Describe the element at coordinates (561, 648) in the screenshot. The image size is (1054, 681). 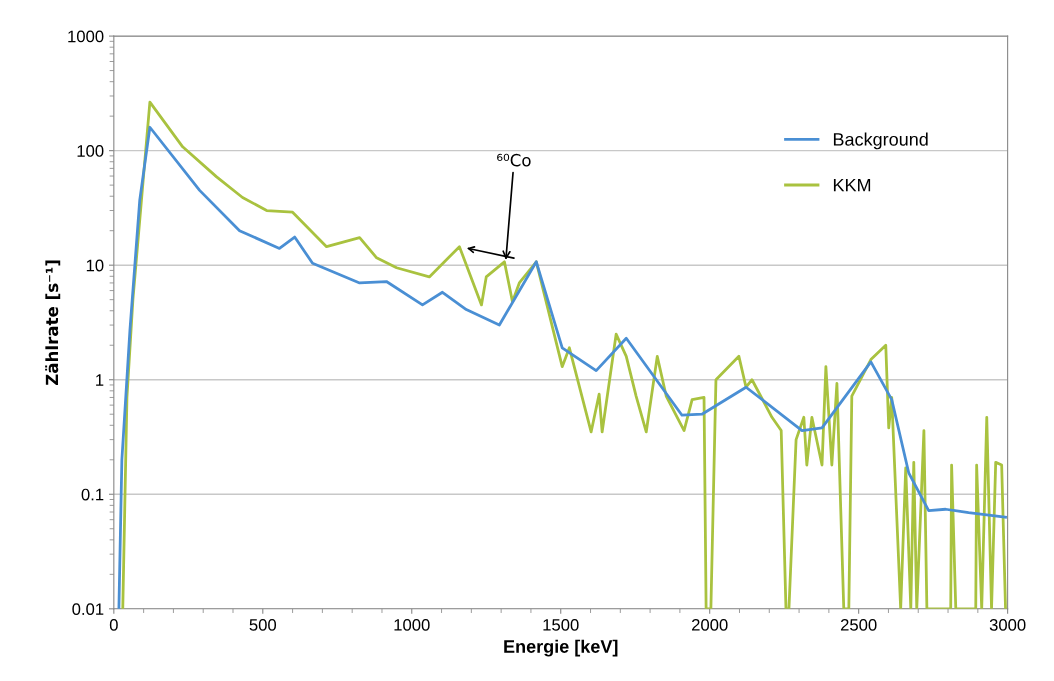
I see `x-axis-title: Energie [keV]` at that location.